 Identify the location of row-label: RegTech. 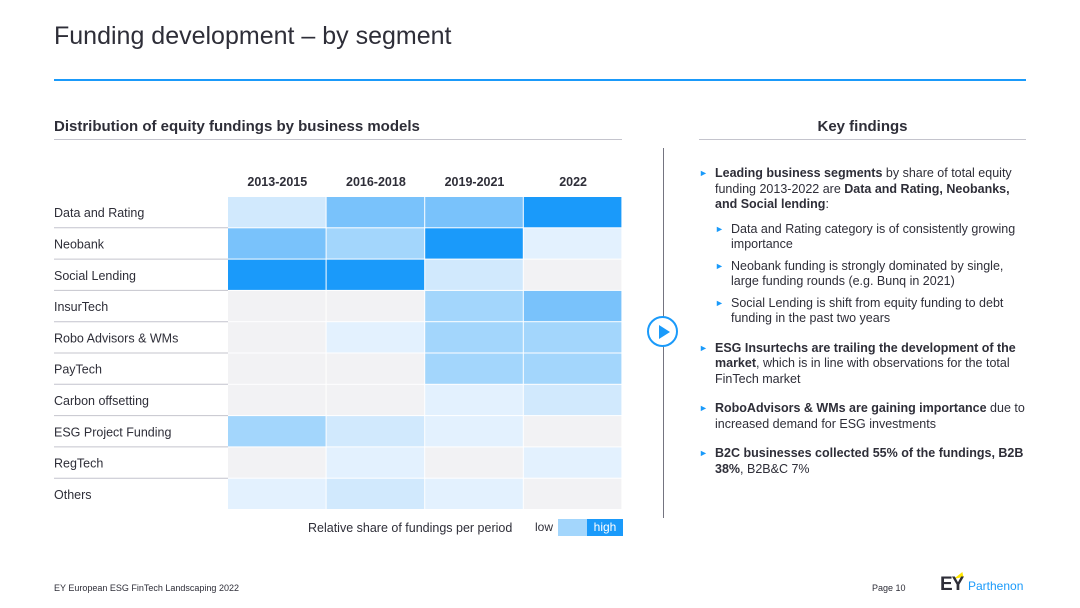
(78, 464).